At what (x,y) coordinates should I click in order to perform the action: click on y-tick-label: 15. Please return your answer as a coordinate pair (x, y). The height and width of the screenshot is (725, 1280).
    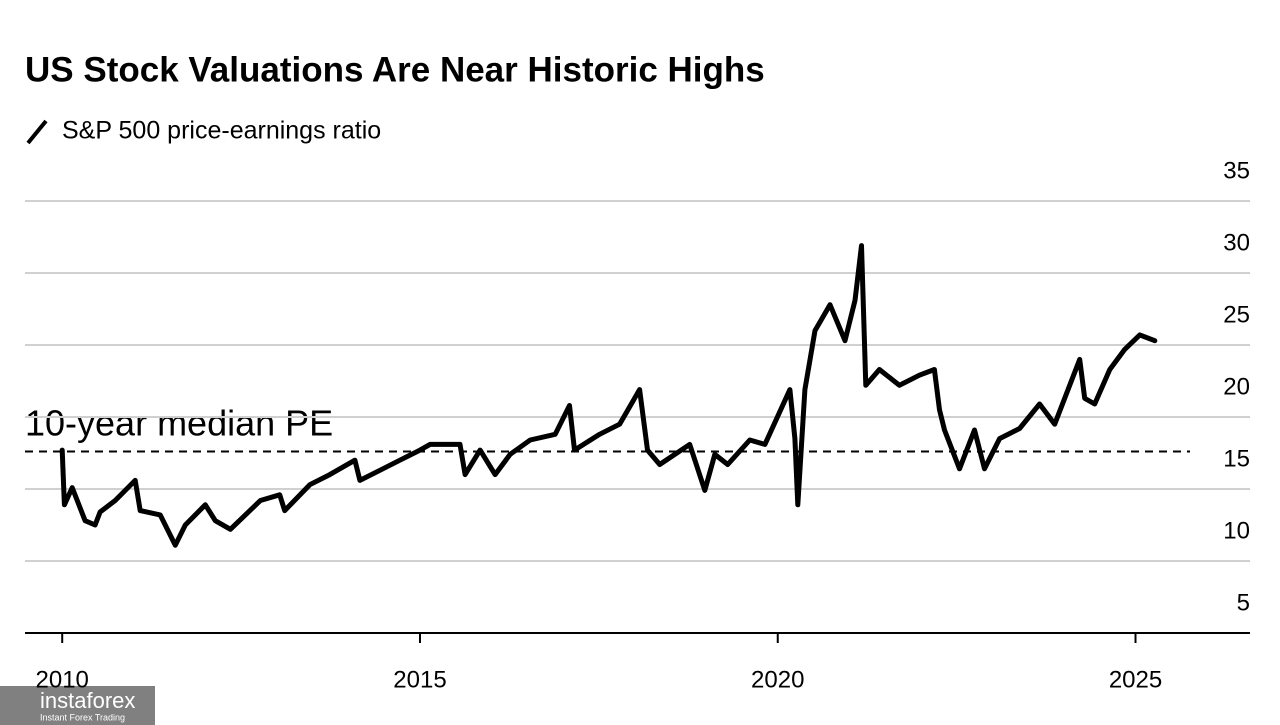
    Looking at the image, I should click on (1236, 458).